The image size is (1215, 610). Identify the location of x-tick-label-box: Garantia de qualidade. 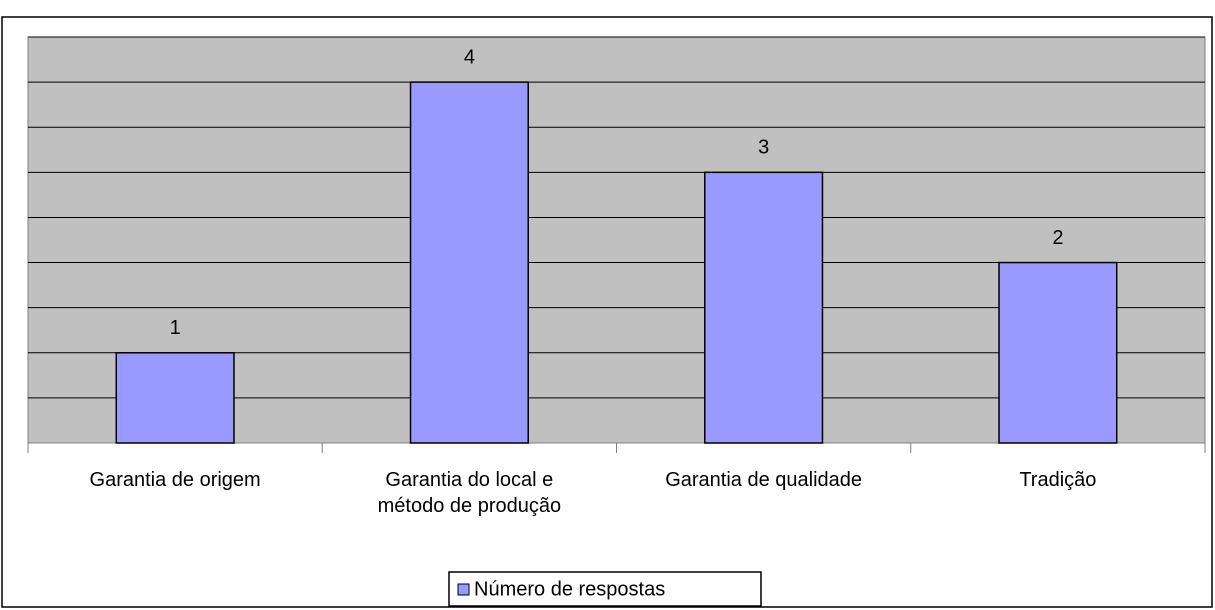
(764, 480).